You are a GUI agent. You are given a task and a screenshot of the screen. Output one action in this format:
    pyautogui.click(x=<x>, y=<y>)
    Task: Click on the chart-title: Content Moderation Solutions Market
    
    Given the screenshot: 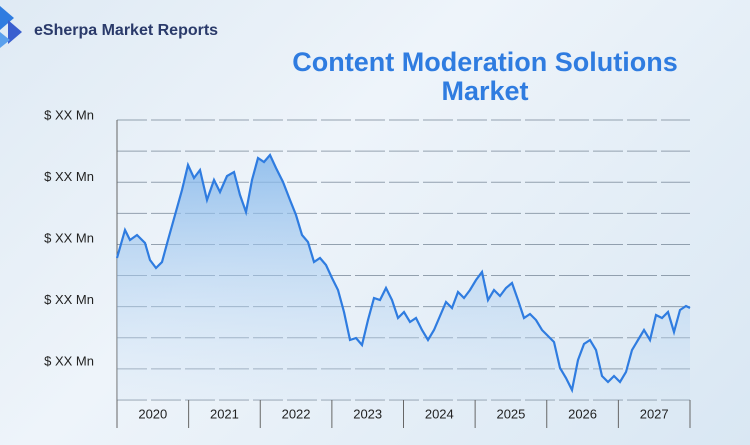 What is the action you would take?
    pyautogui.click(x=485, y=76)
    